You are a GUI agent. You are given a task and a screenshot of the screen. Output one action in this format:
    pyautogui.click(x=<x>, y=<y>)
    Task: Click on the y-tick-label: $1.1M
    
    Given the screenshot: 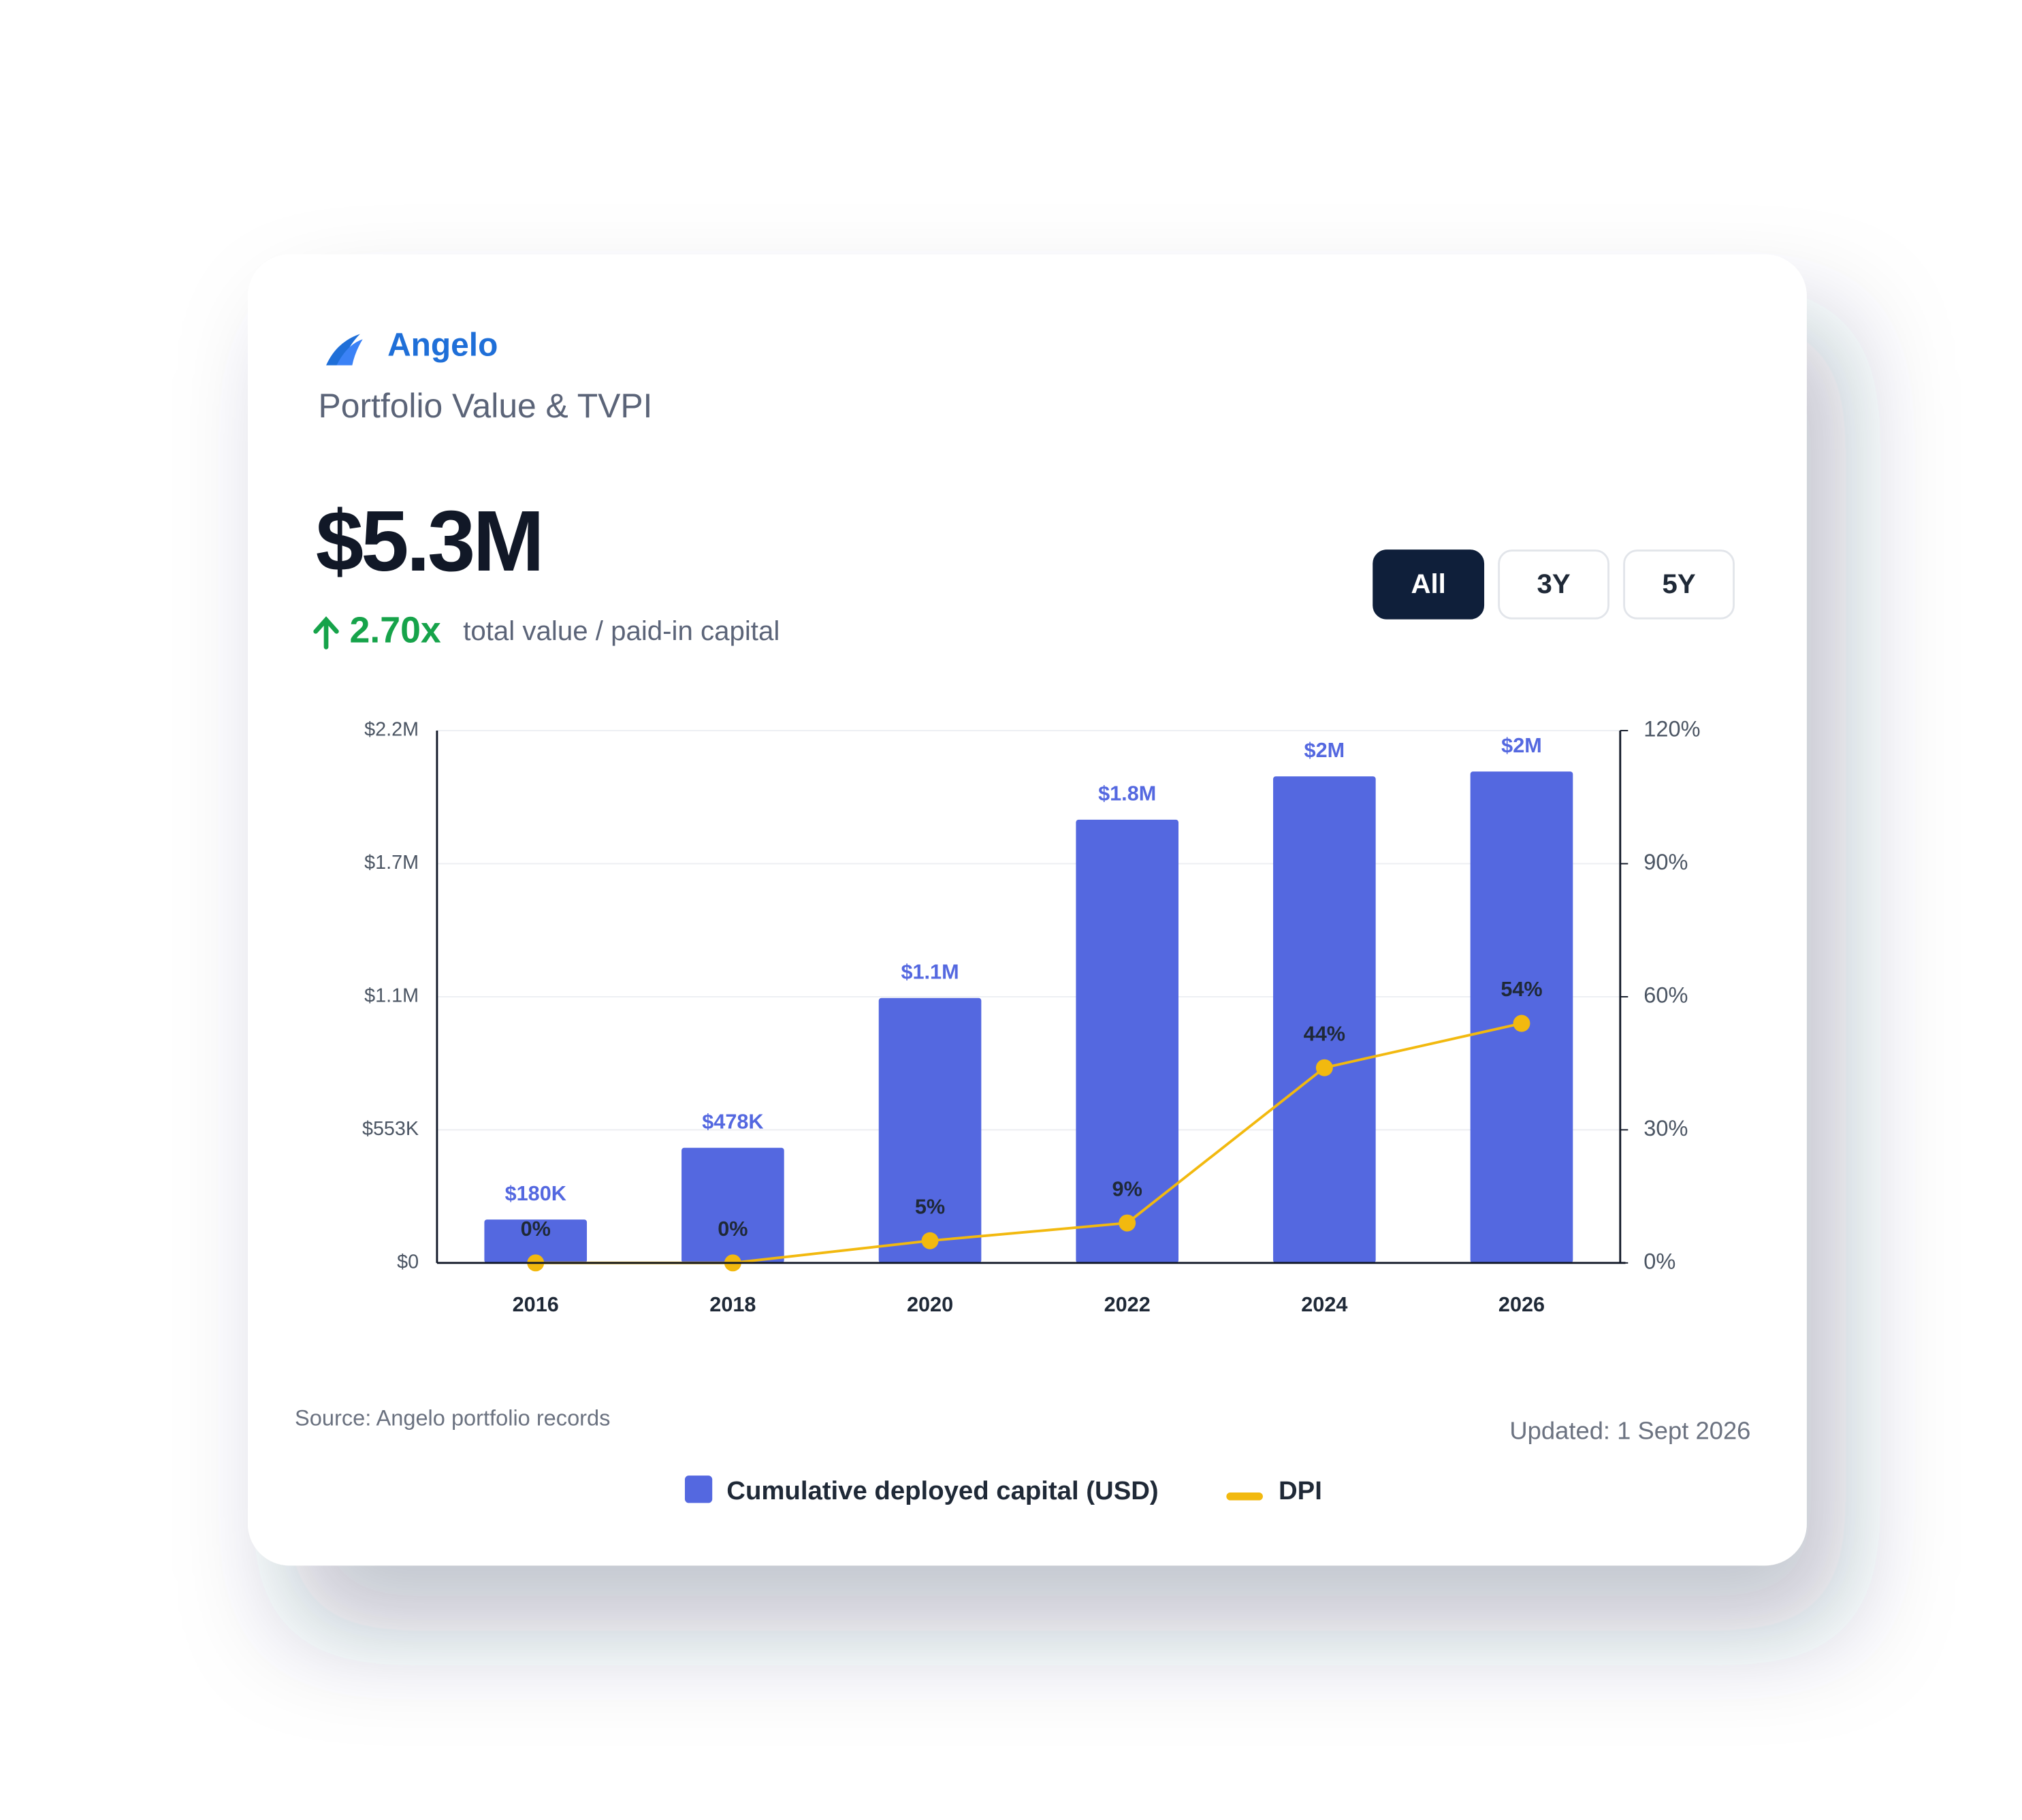 What is the action you would take?
    pyautogui.click(x=391, y=996)
    